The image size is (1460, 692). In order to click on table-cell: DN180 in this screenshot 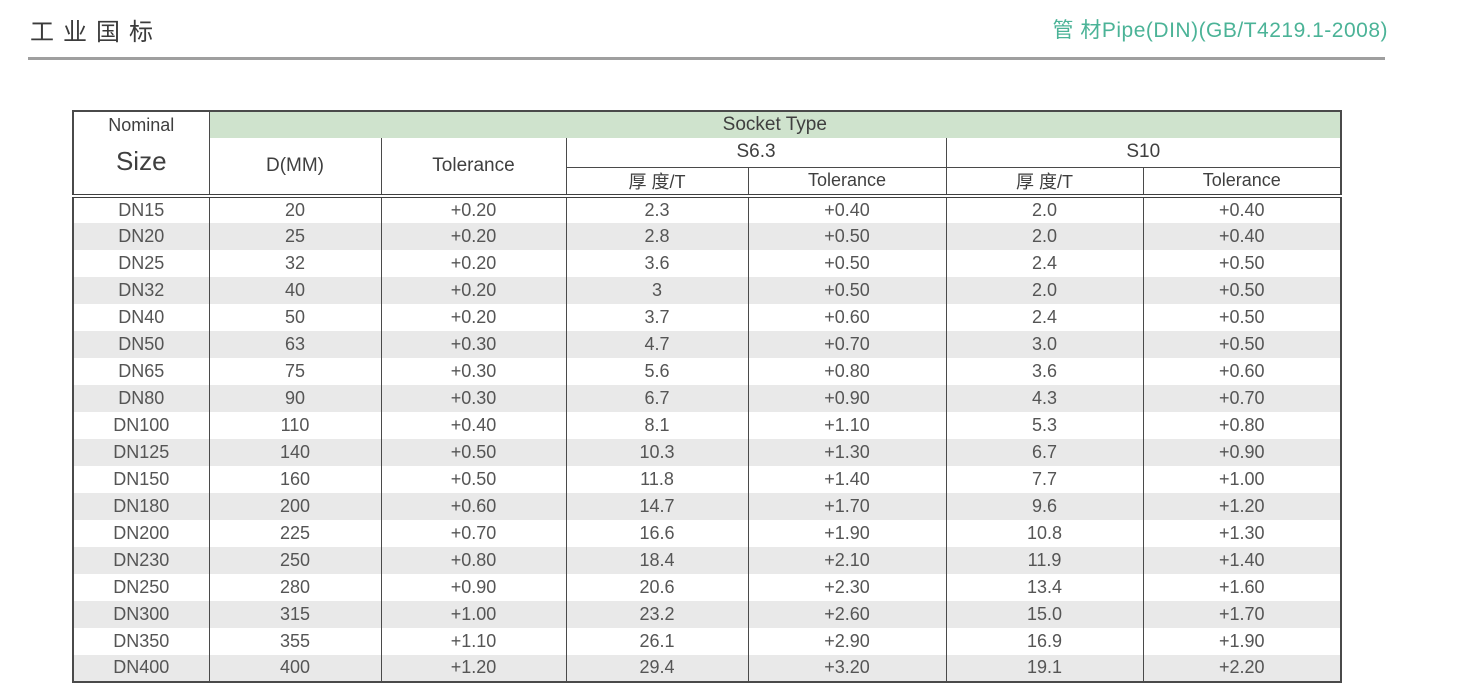, I will do `click(140, 506)`.